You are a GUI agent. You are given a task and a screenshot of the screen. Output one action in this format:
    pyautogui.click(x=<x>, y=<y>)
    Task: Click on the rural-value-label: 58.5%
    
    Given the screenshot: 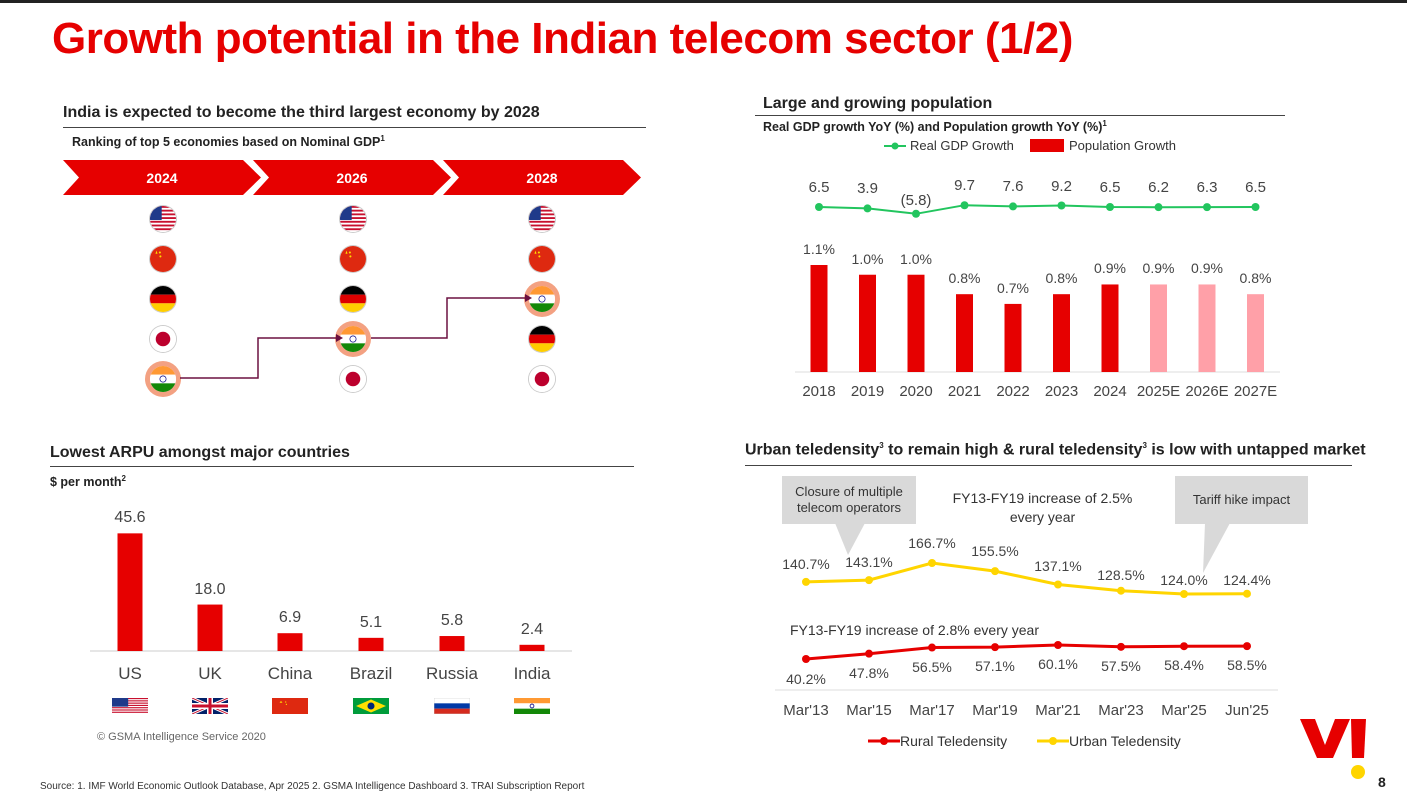 What is the action you would take?
    pyautogui.click(x=1247, y=665)
    